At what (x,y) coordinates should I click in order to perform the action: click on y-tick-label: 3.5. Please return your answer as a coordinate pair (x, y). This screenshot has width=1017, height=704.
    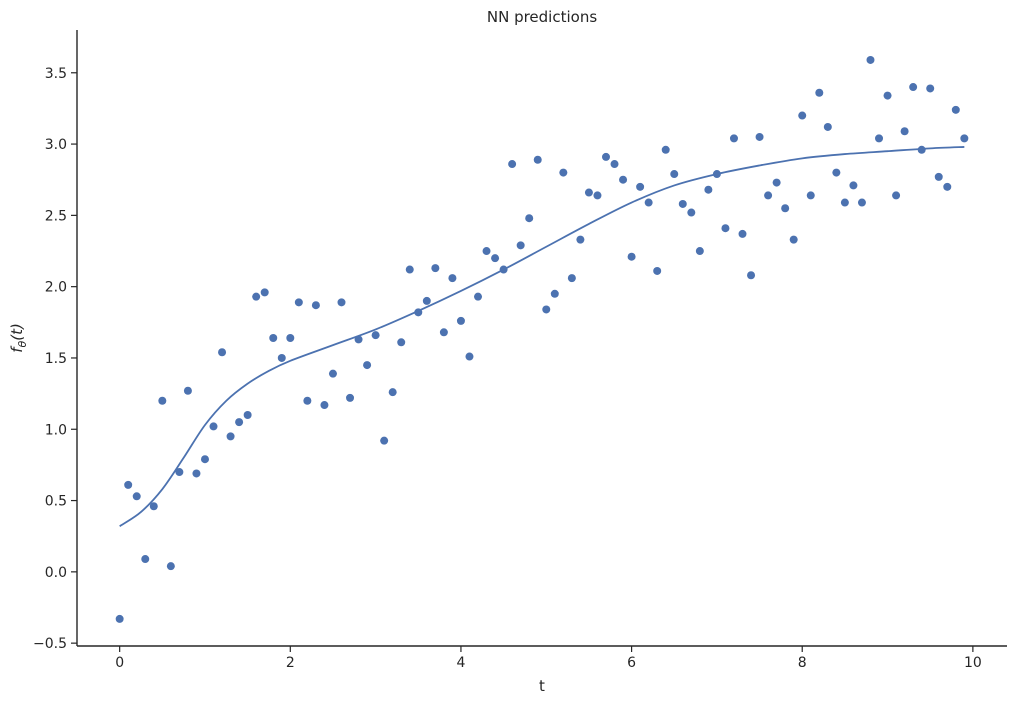
    Looking at the image, I should click on (56, 74).